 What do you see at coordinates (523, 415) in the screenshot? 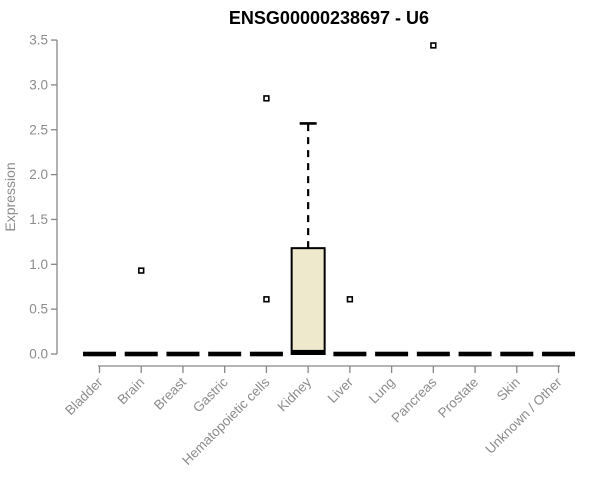
I see `x-tick-label-unknown-other: Unknown / Other` at bounding box center [523, 415].